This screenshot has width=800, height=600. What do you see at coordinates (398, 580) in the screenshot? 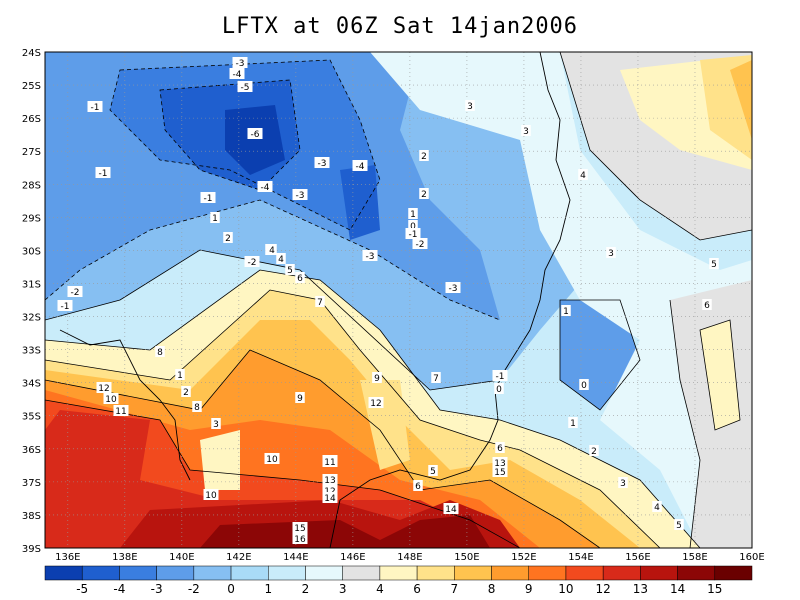
I see `colorbar: -5 -4 -3 -2 0 1 2 3 4 6 7 8 9 10 12 13 14 15` at bounding box center [398, 580].